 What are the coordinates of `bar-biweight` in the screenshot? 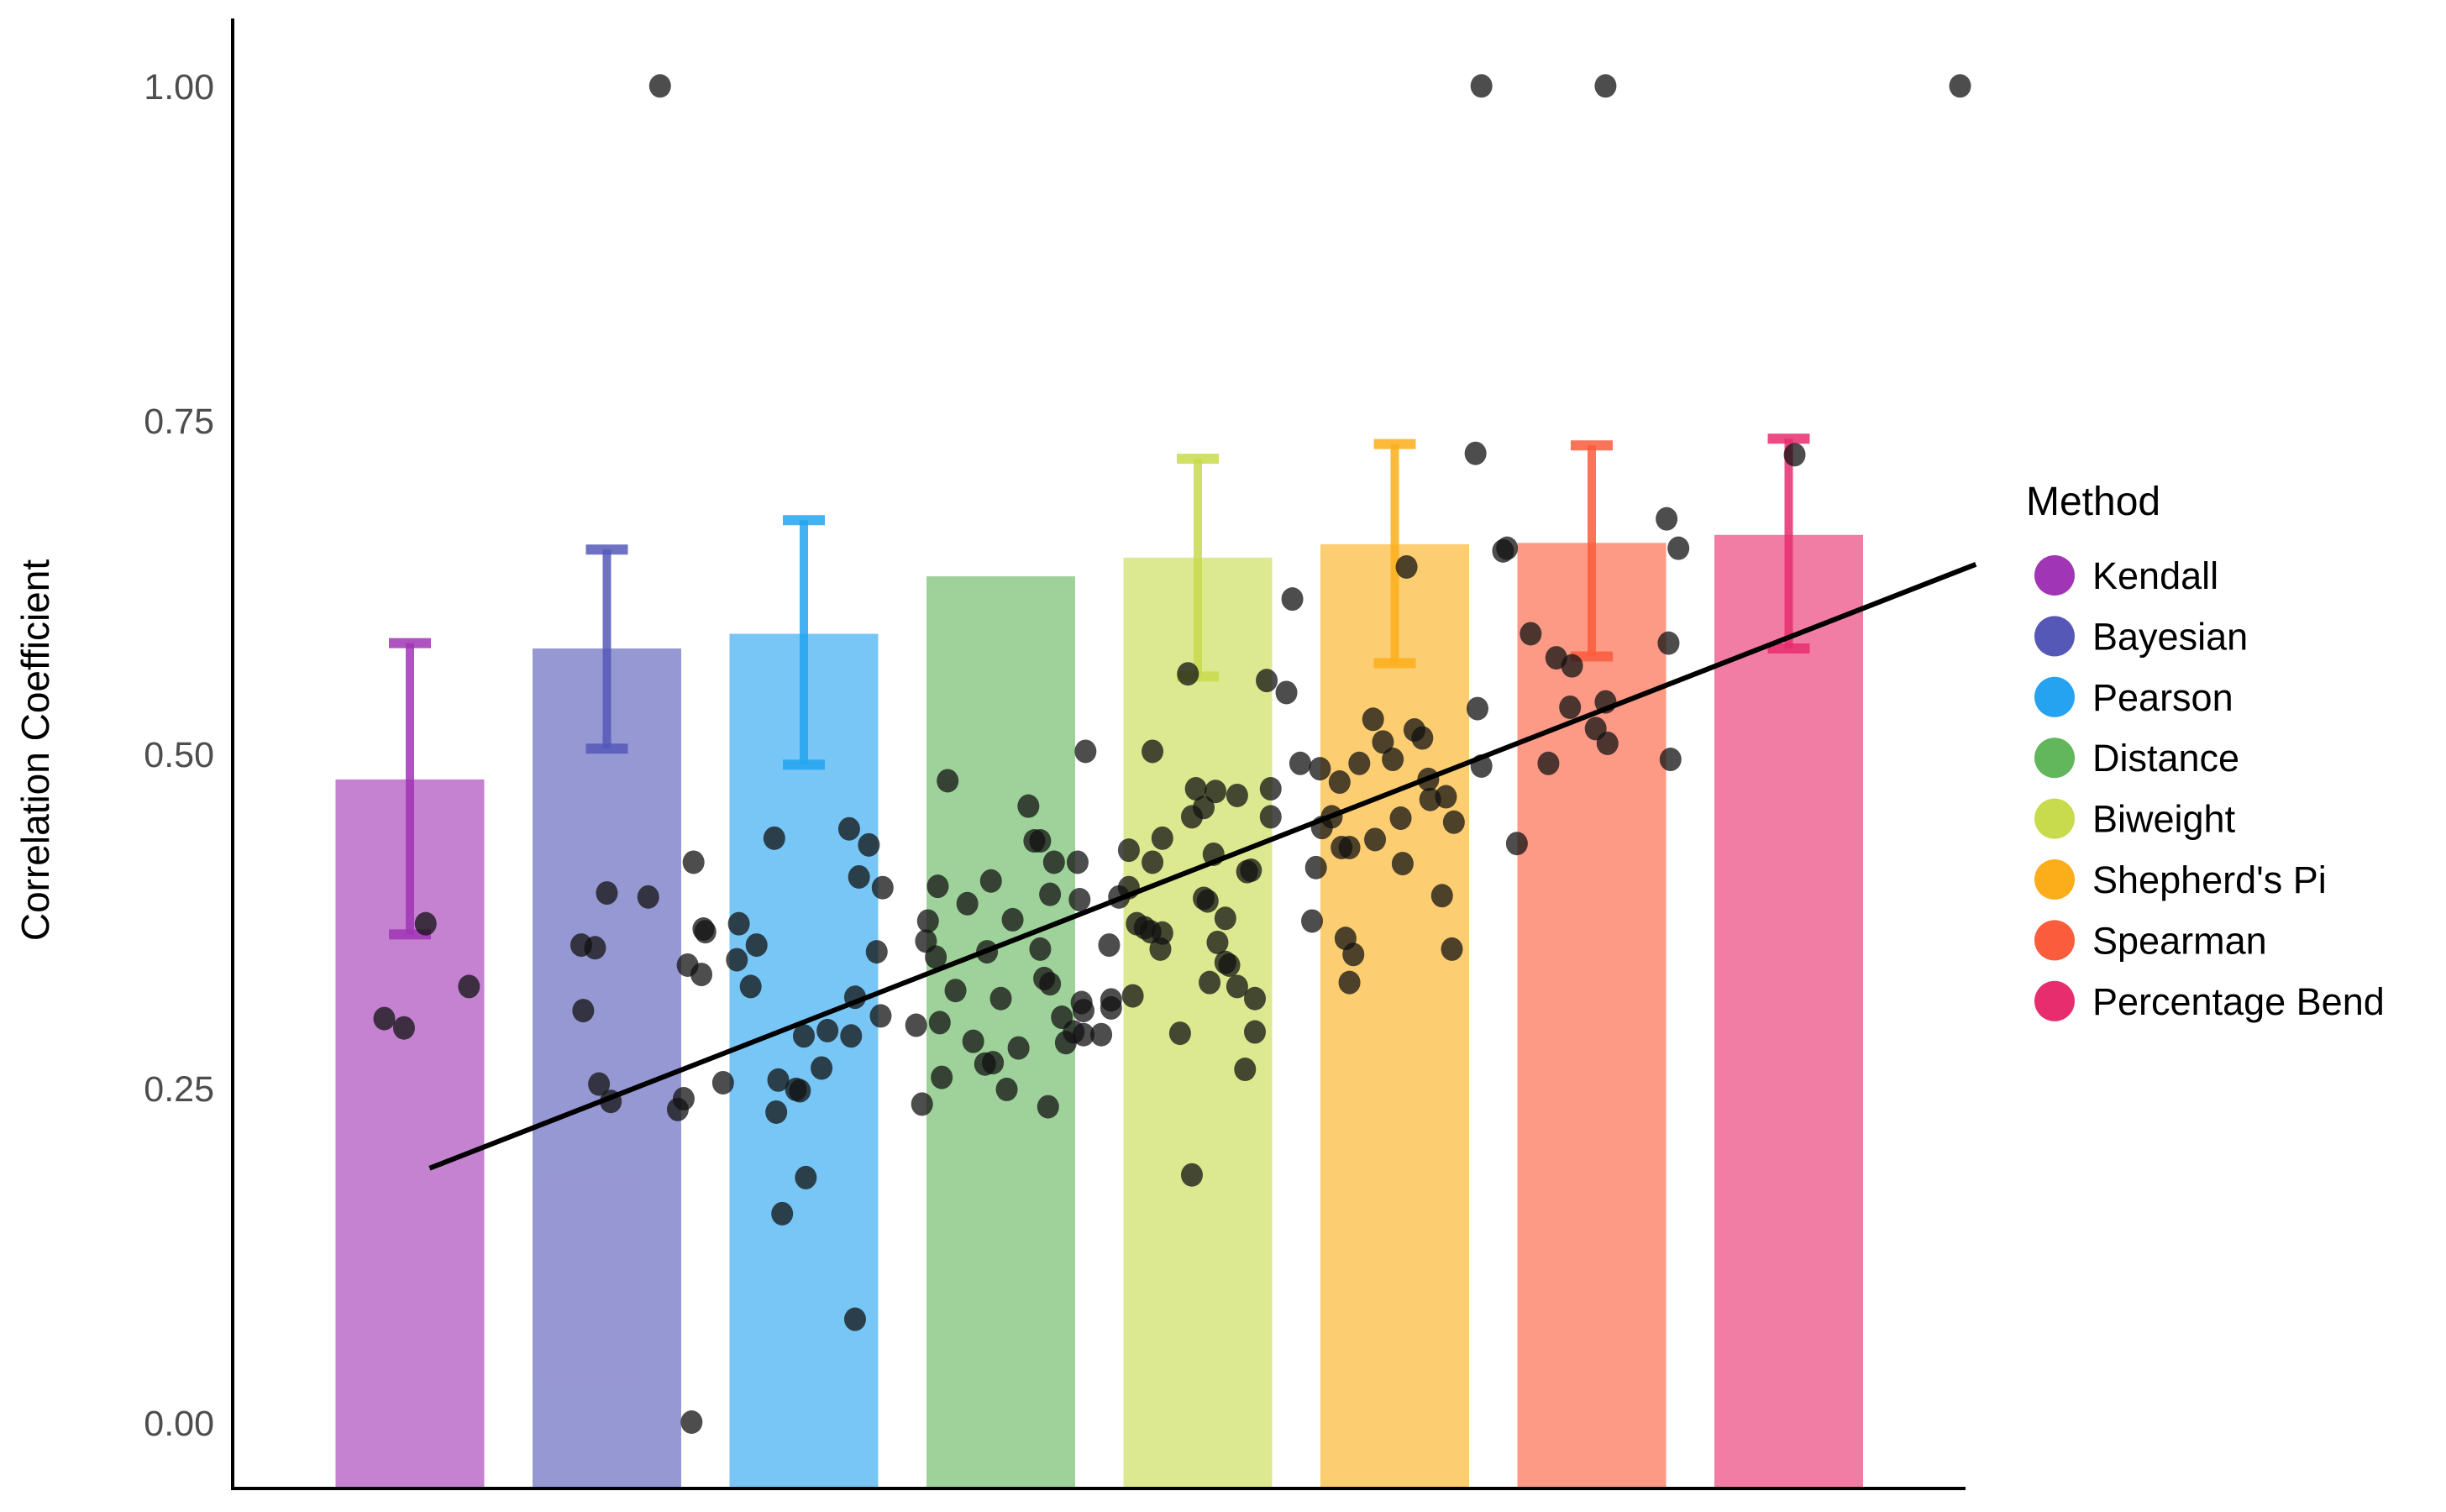 It's located at (1198, 1022).